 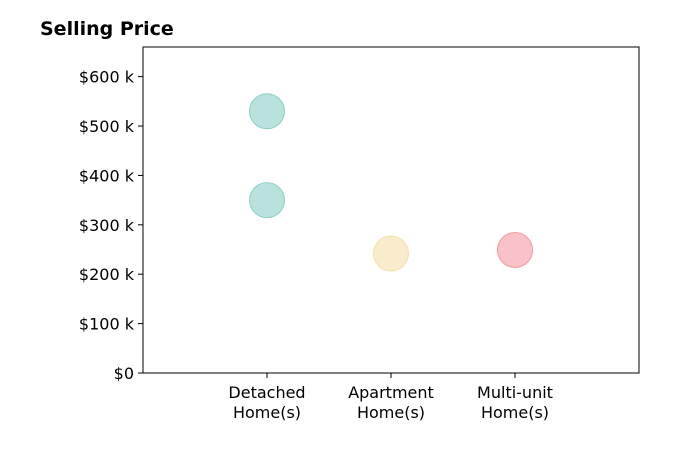 I want to click on y-tick-label: $400 k, so click(x=107, y=175).